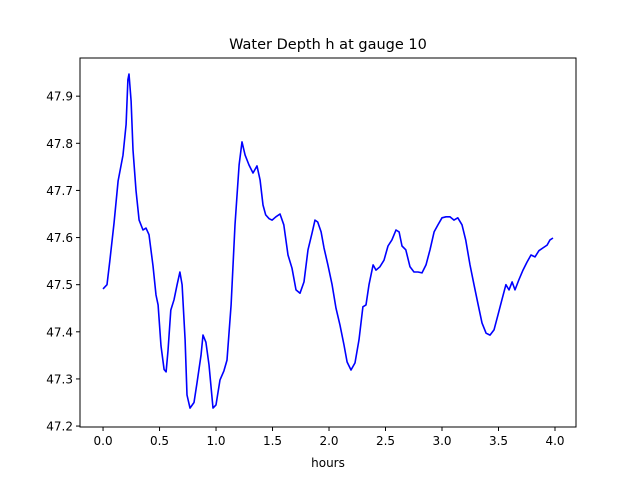  I want to click on x-tick-label: 2.5, so click(385, 441).